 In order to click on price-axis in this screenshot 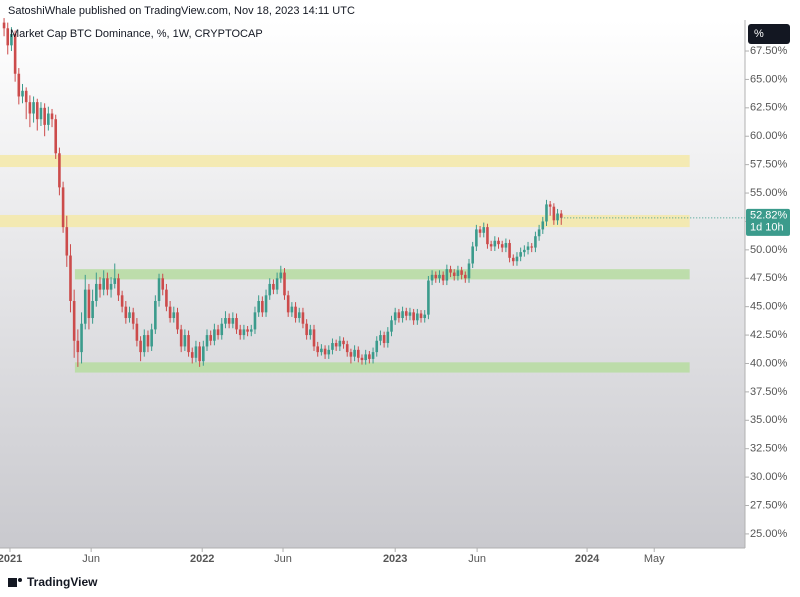, I will do `click(772, 284)`.